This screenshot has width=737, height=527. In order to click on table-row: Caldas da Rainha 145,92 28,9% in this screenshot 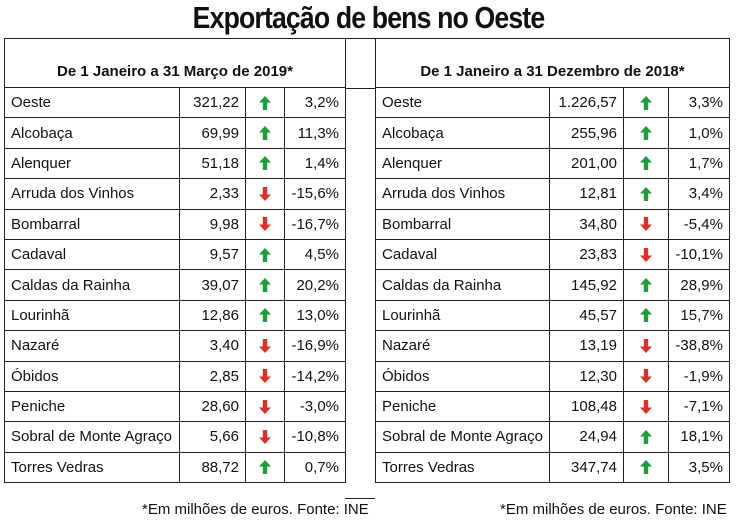, I will do `click(552, 285)`.